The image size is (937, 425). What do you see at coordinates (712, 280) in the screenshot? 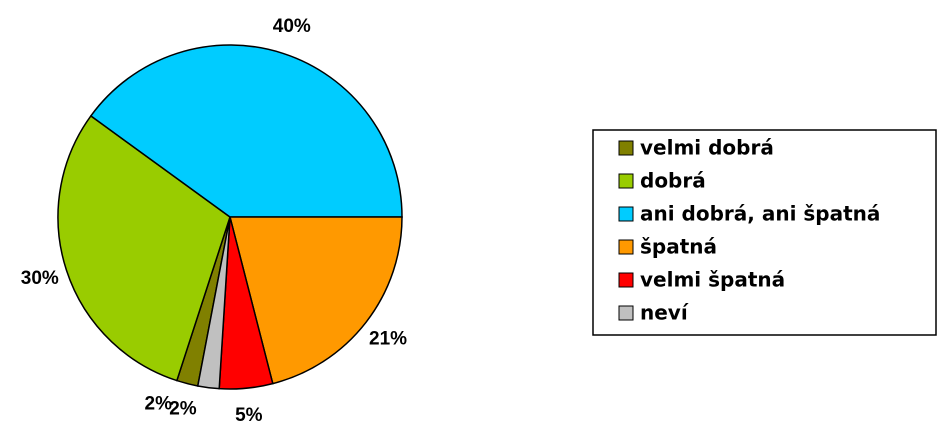
I see `legend-label: velmi špatná` at bounding box center [712, 280].